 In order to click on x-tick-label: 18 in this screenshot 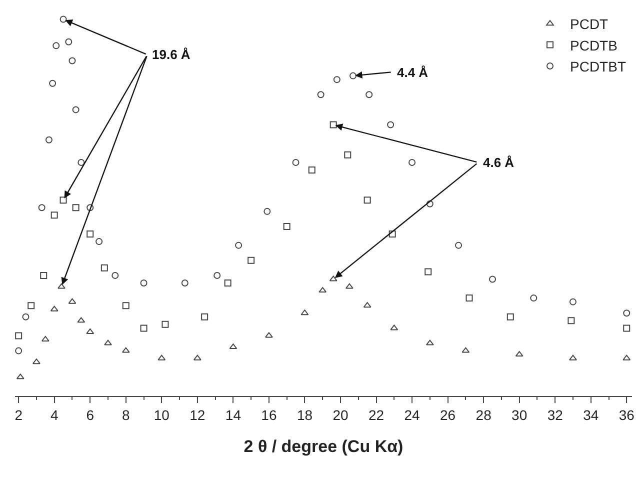, I will do `click(304, 414)`.